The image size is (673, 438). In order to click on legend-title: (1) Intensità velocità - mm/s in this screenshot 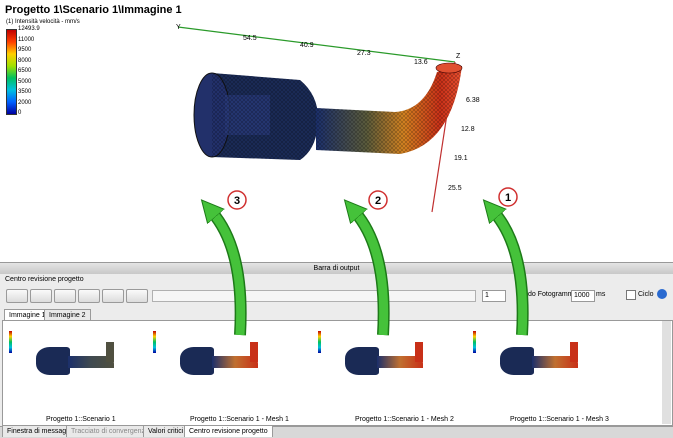, I will do `click(43, 22)`.